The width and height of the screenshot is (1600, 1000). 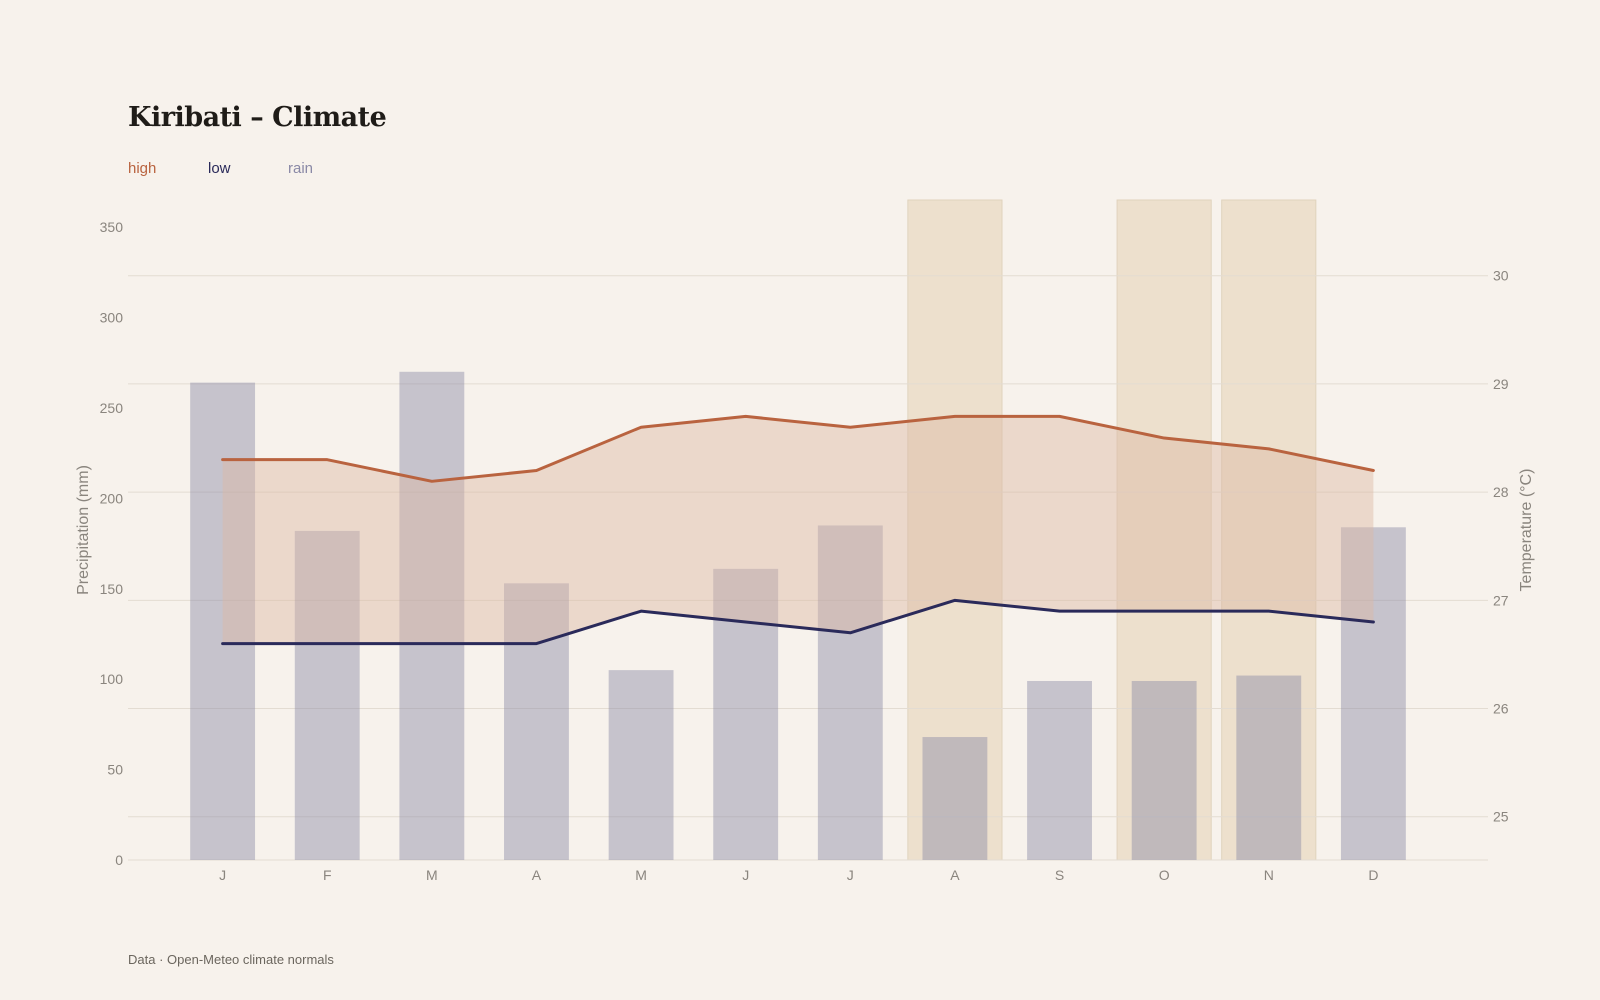 I want to click on y2-tick-label: 28, so click(x=1501, y=492).